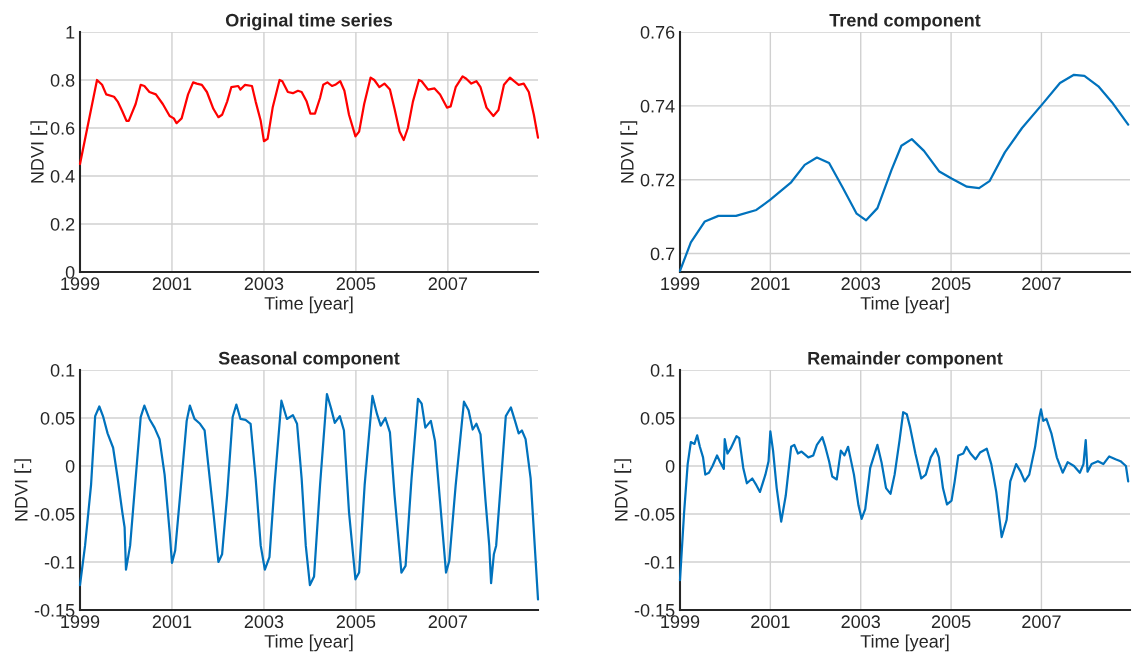  Describe the element at coordinates (62, 176) in the screenshot. I see `y-tick-label: 0.4` at that location.